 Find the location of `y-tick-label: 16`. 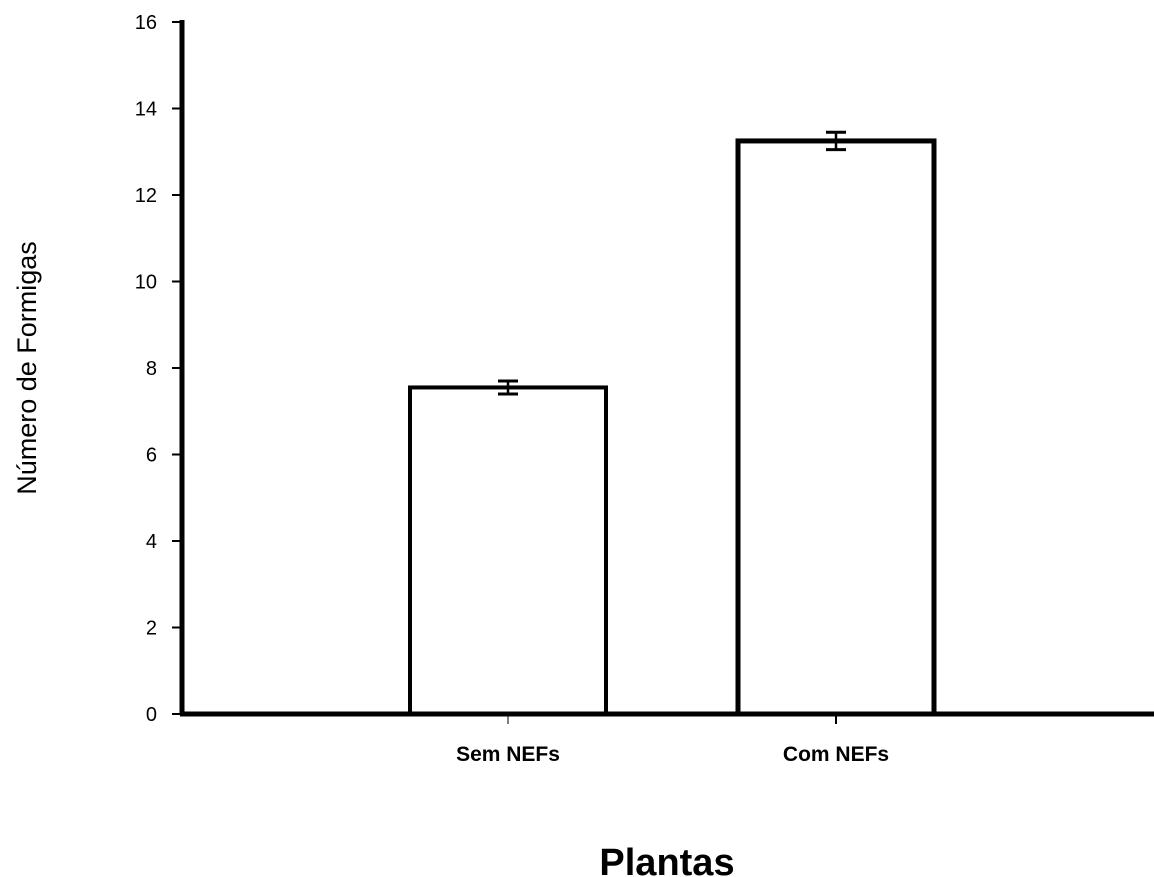

y-tick-label: 16 is located at coordinates (146, 23).